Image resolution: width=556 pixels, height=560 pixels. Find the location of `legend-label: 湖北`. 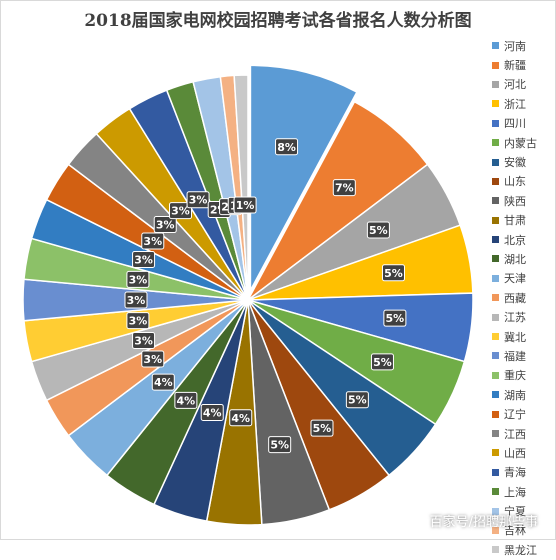

legend-label: 湖北 is located at coordinates (515, 259).